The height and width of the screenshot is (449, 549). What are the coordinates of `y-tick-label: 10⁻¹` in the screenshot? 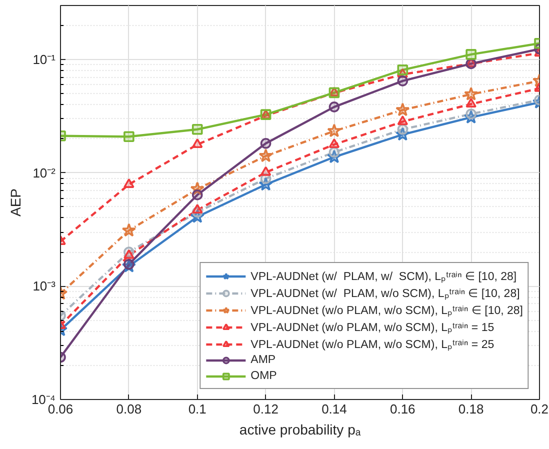 It's located at (44, 60).